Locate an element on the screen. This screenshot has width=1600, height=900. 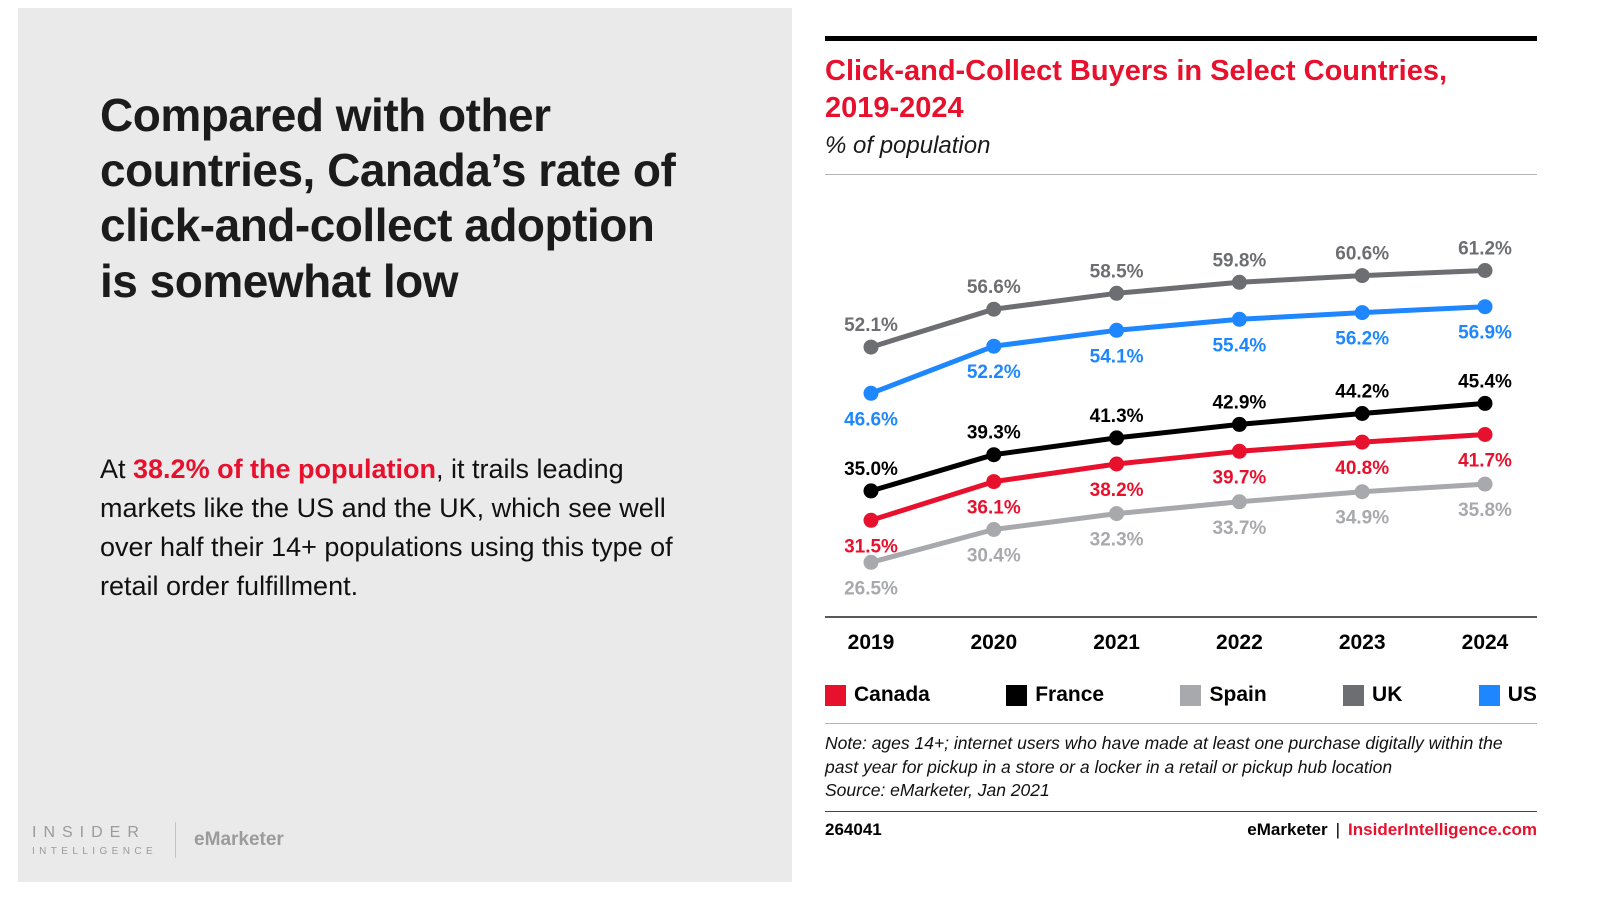
chart-id: 264041 is located at coordinates (853, 829).